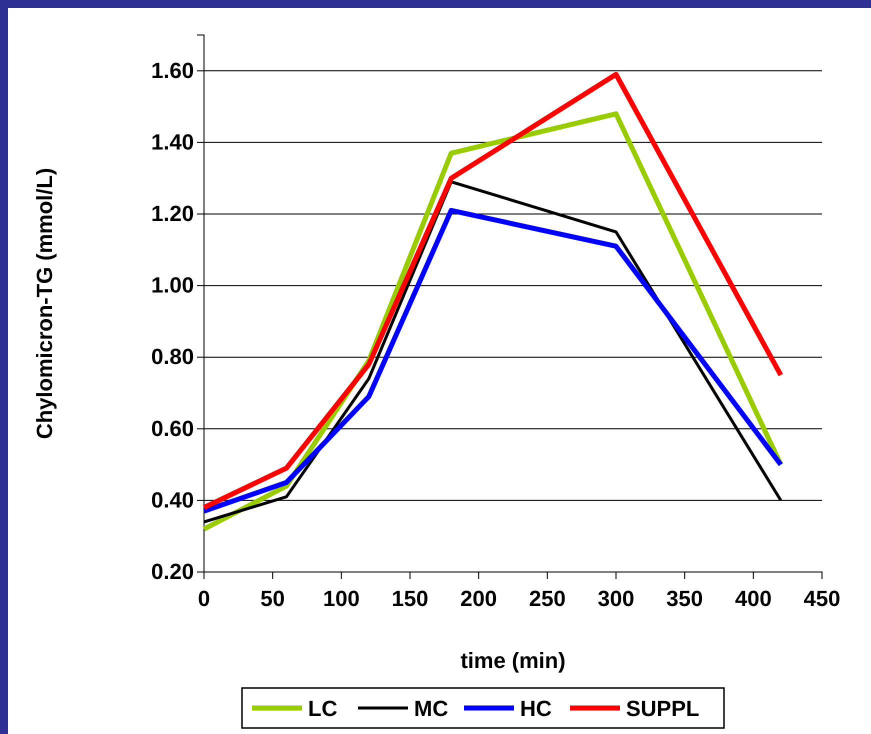 The width and height of the screenshot is (871, 734). Describe the element at coordinates (616, 599) in the screenshot. I see `x-tick-label: 300` at that location.